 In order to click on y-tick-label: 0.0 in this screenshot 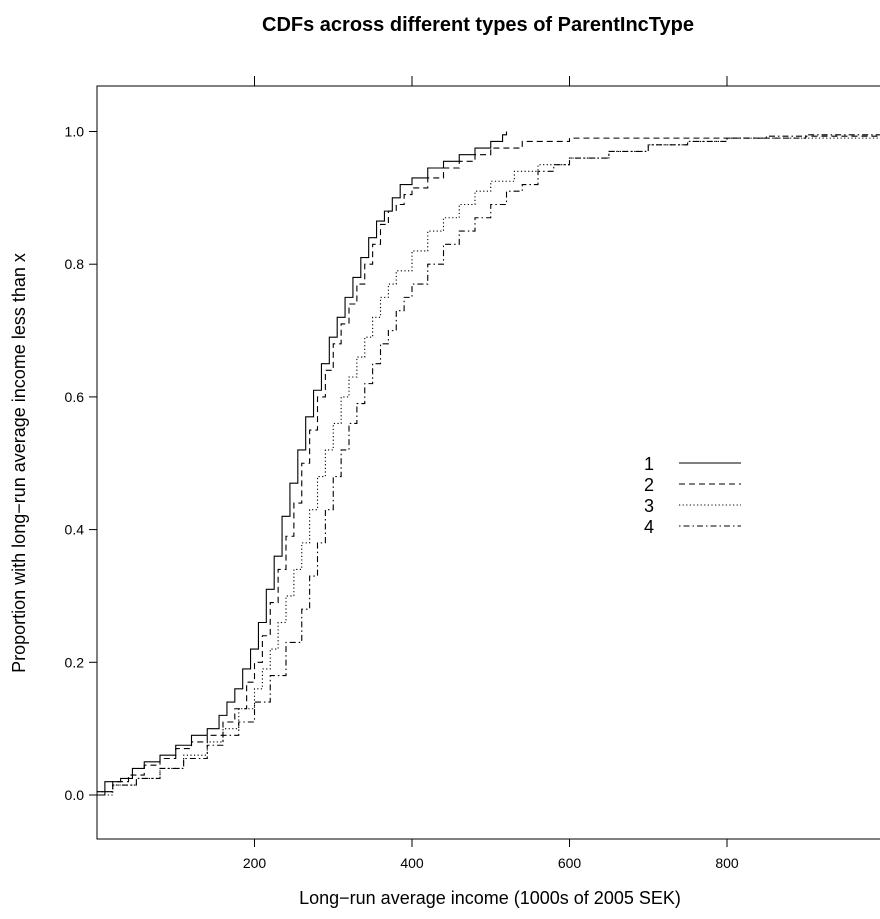, I will do `click(75, 795)`.